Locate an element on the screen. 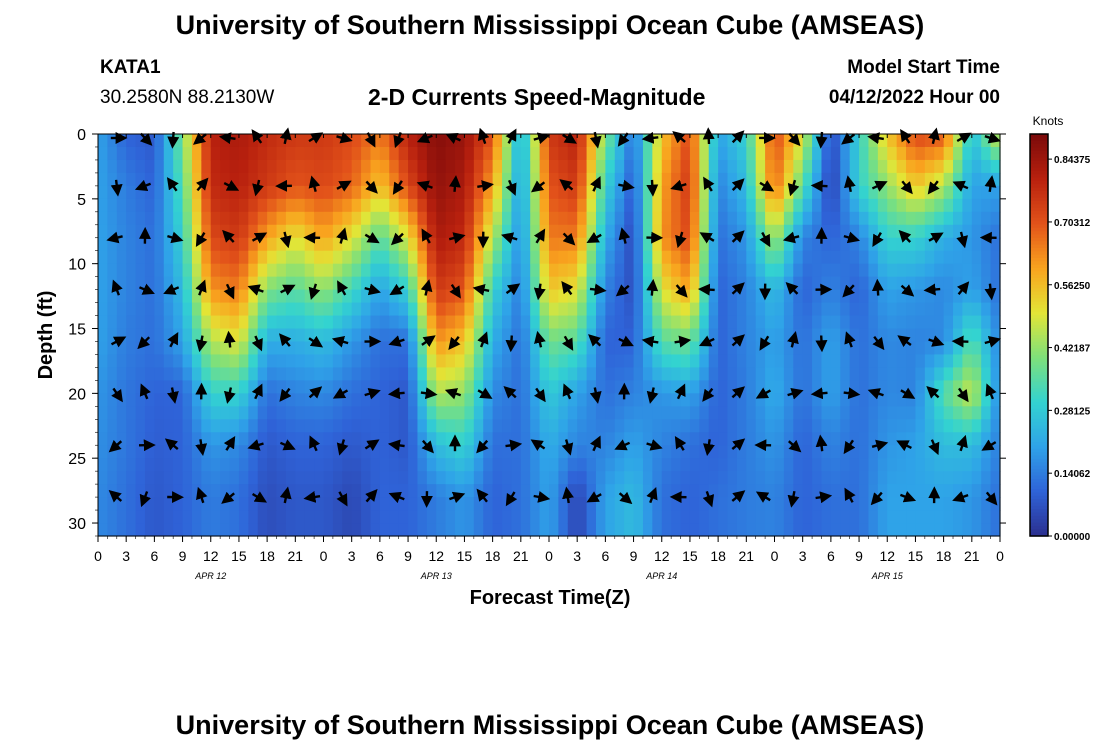 This screenshot has height=750, width=1100. colorbar-tick-label: 0.84375 is located at coordinates (1072, 160).